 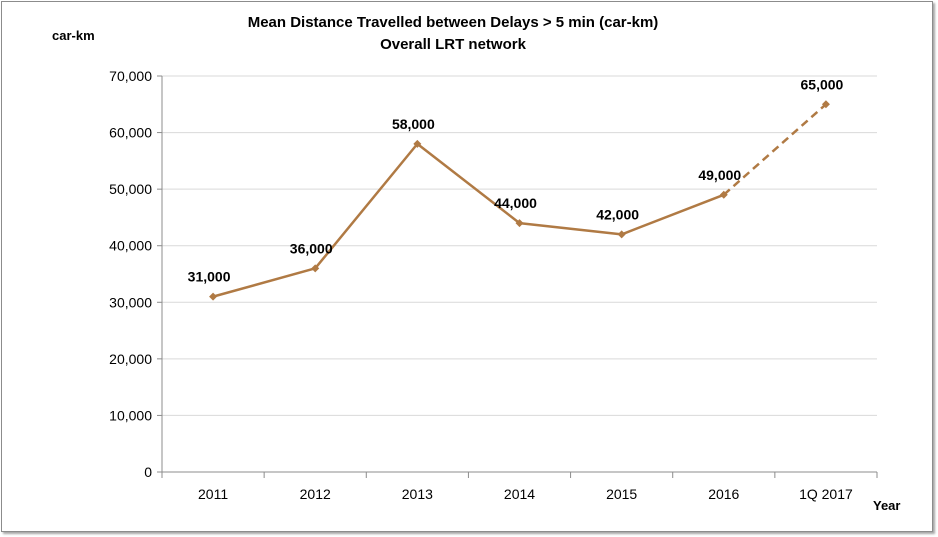 I want to click on y-axis-label: car-km, so click(x=73, y=35).